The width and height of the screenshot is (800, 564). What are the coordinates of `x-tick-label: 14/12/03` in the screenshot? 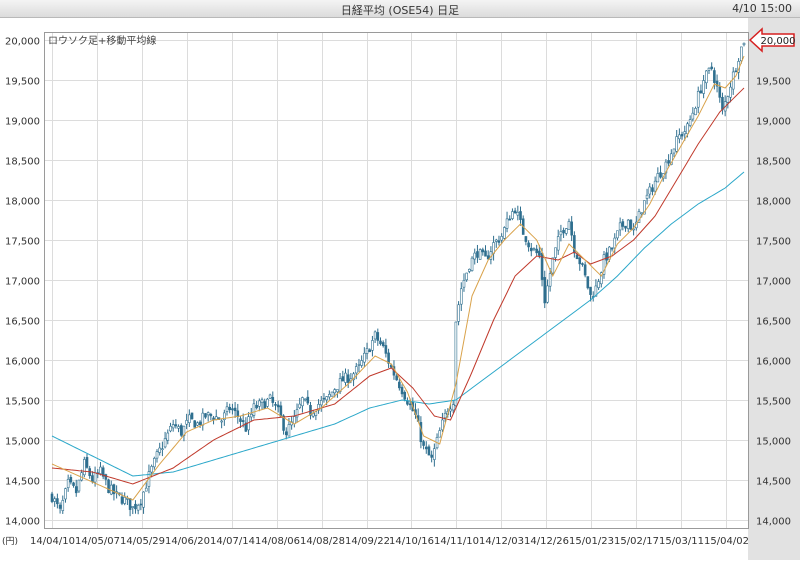 It's located at (501, 541).